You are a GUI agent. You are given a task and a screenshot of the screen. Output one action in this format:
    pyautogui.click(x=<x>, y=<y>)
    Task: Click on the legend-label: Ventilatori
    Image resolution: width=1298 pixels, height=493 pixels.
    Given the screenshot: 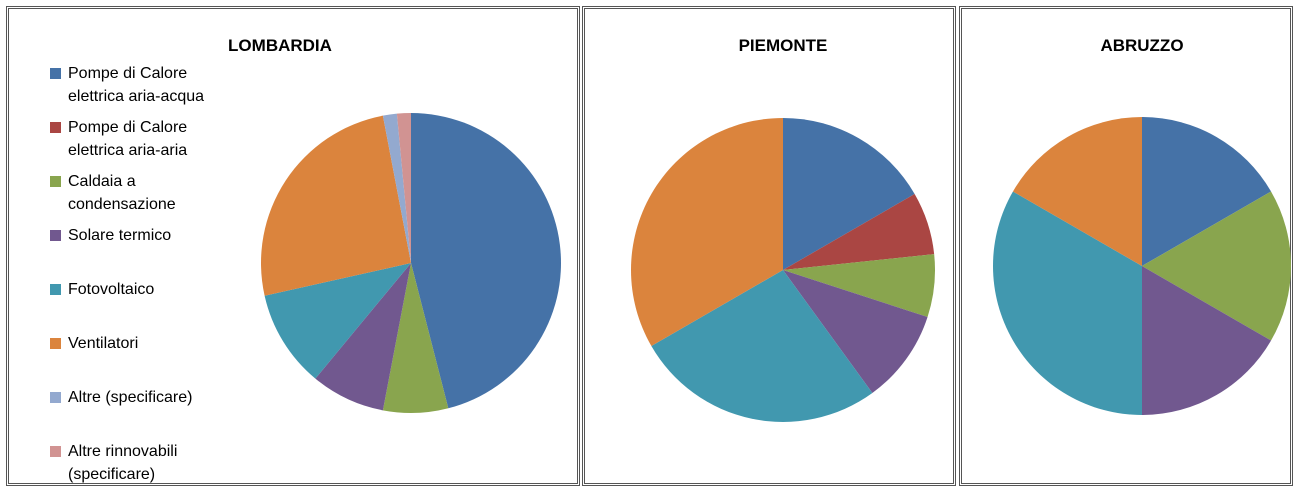 What is the action you would take?
    pyautogui.click(x=103, y=343)
    